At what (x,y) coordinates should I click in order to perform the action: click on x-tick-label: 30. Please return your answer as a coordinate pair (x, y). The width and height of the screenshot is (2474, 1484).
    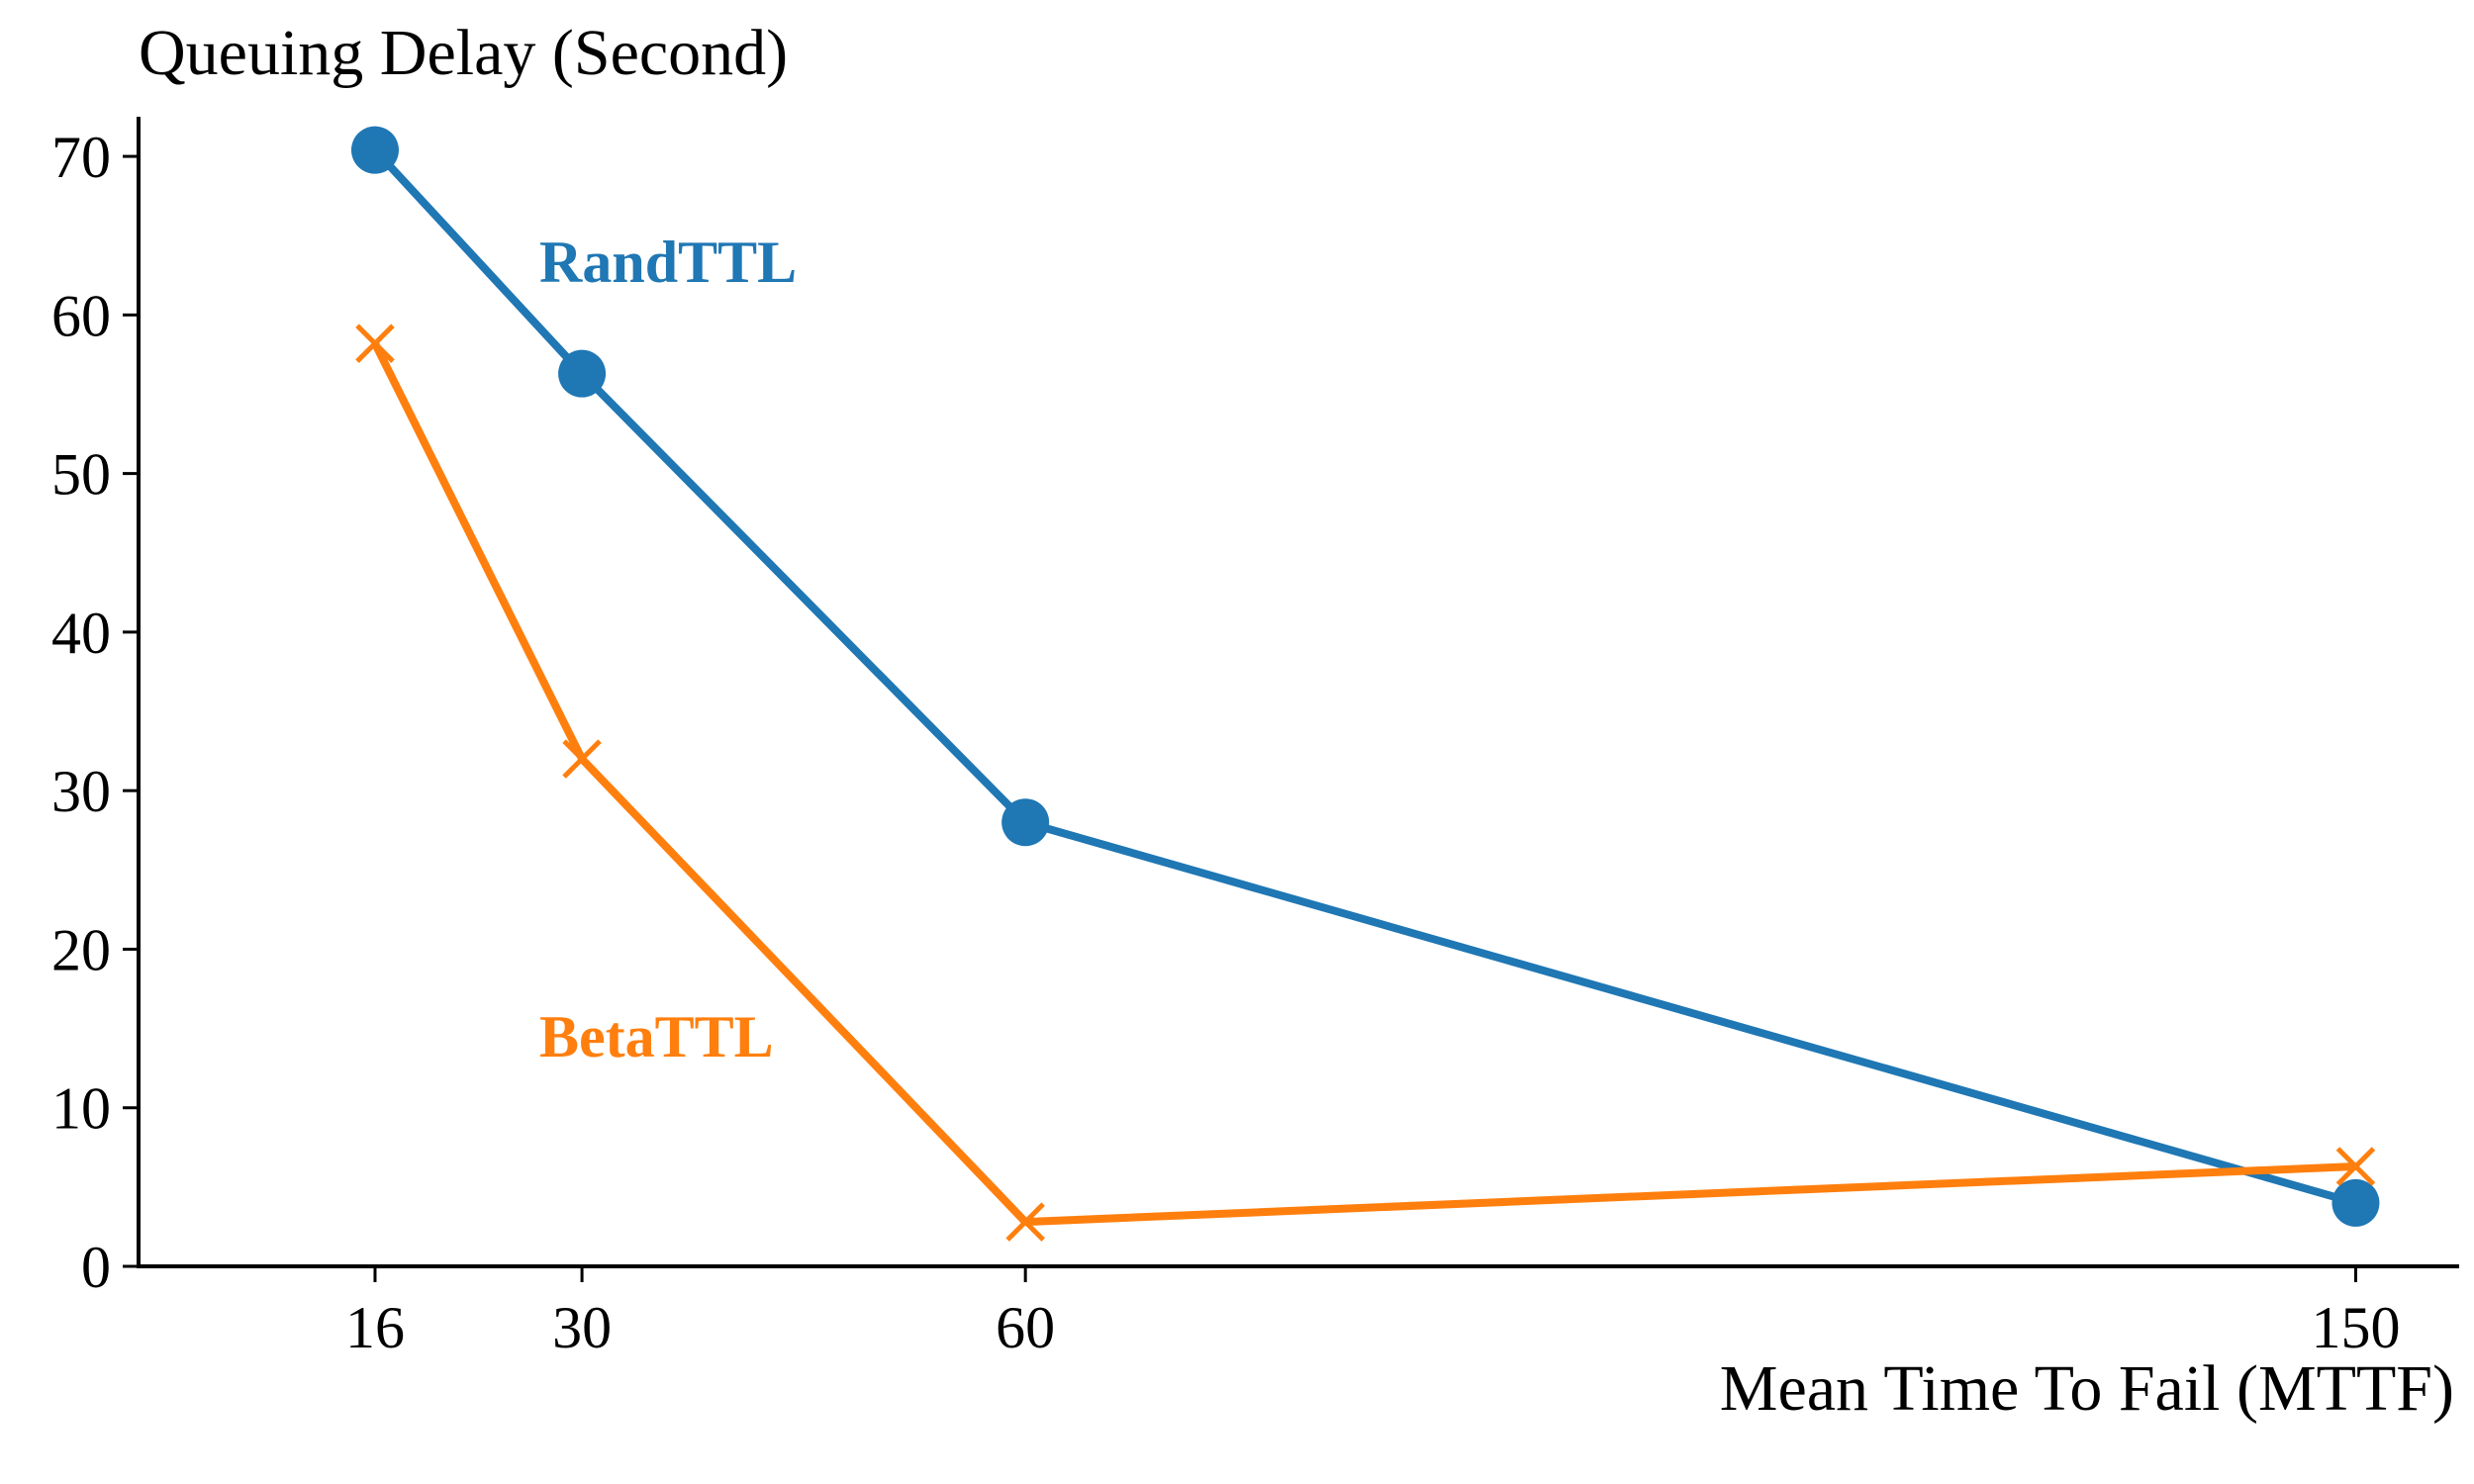
    Looking at the image, I should click on (582, 1327).